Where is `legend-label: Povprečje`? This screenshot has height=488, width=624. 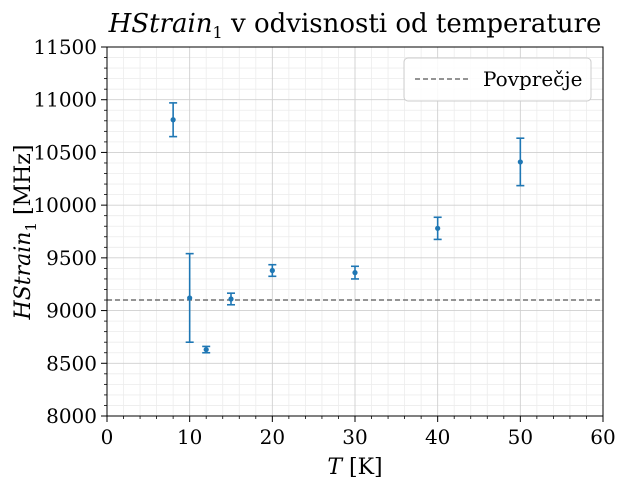 legend-label: Povprečje is located at coordinates (532, 79).